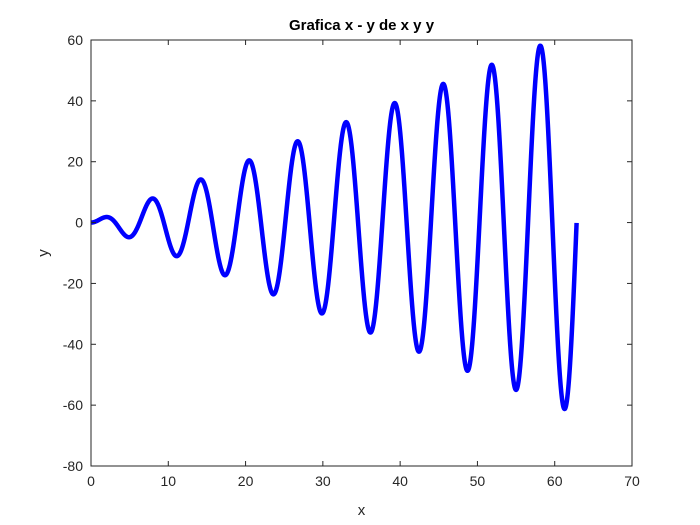  Describe the element at coordinates (79, 223) in the screenshot. I see `y-tick-label: 0` at that location.